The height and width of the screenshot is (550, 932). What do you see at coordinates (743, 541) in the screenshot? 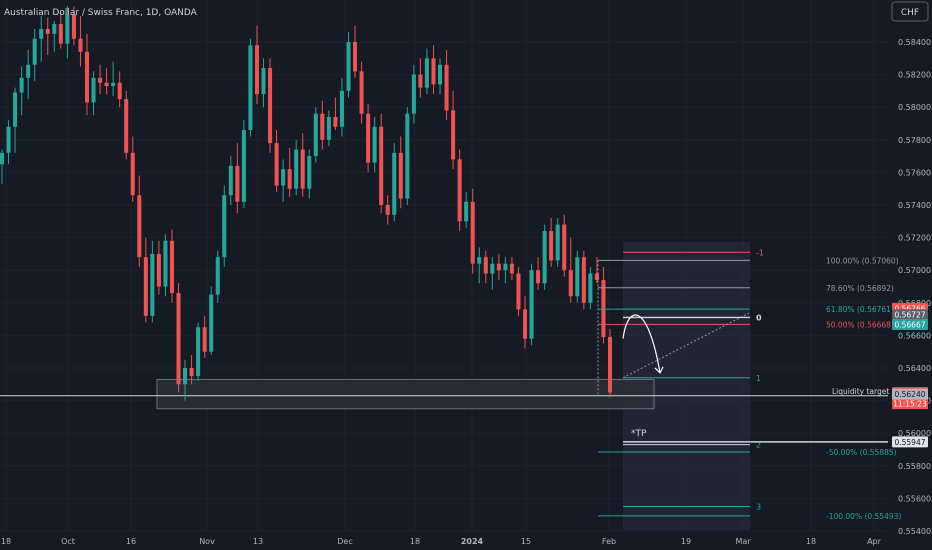
I see `time-tick-label: Mar` at bounding box center [743, 541].